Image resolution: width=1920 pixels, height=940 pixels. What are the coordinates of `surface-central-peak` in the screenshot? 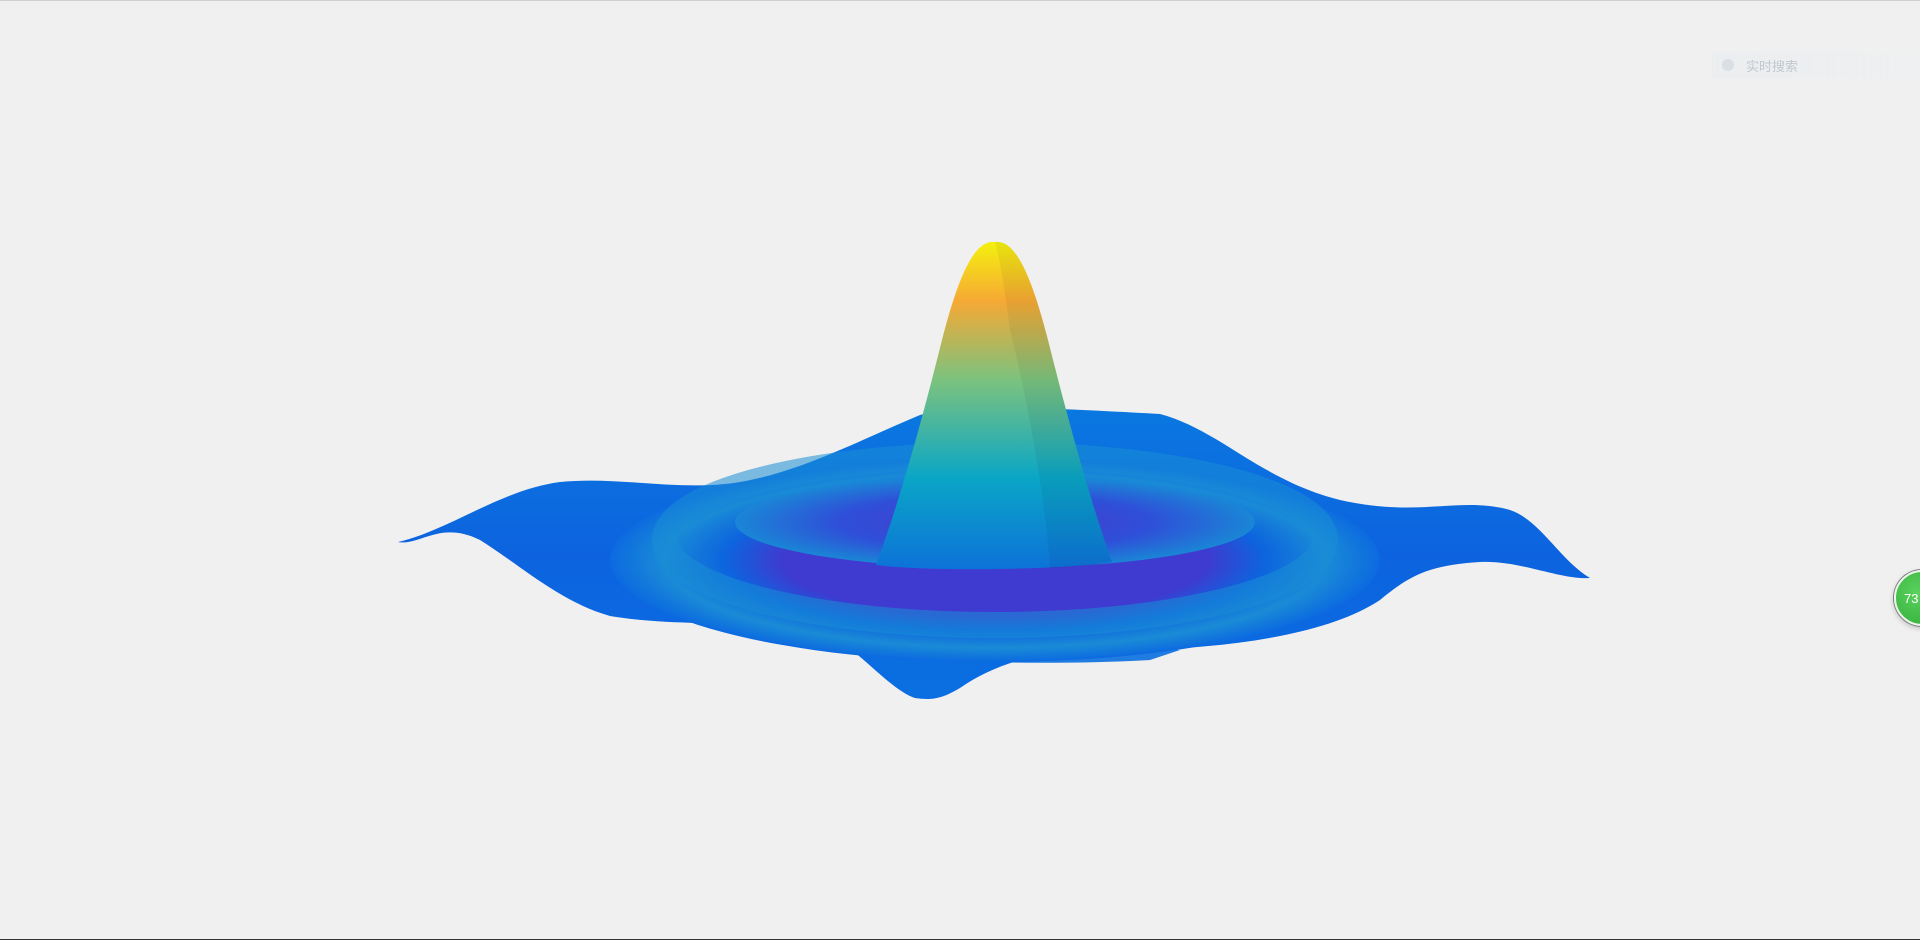 It's located at (994, 405).